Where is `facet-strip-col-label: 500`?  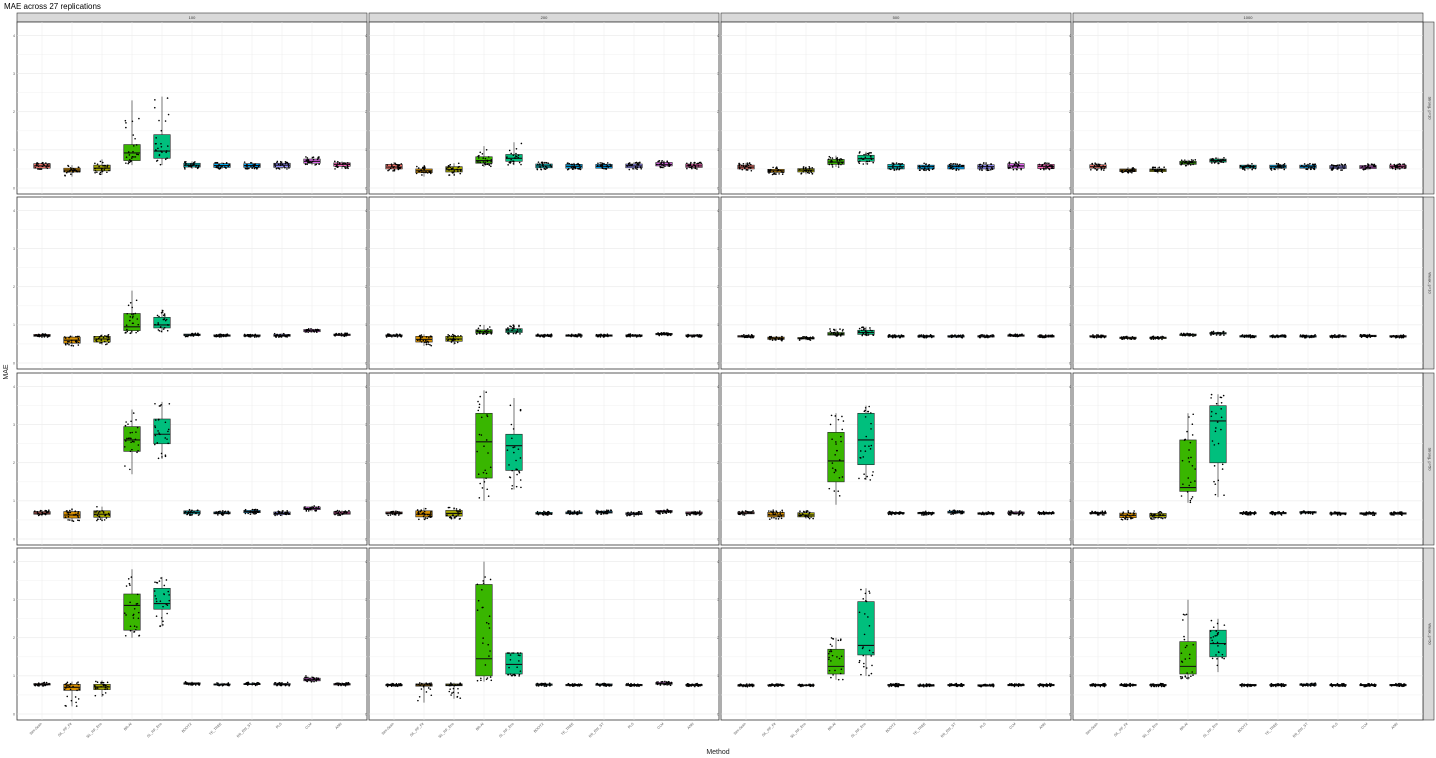 facet-strip-col-label: 500 is located at coordinates (896, 17).